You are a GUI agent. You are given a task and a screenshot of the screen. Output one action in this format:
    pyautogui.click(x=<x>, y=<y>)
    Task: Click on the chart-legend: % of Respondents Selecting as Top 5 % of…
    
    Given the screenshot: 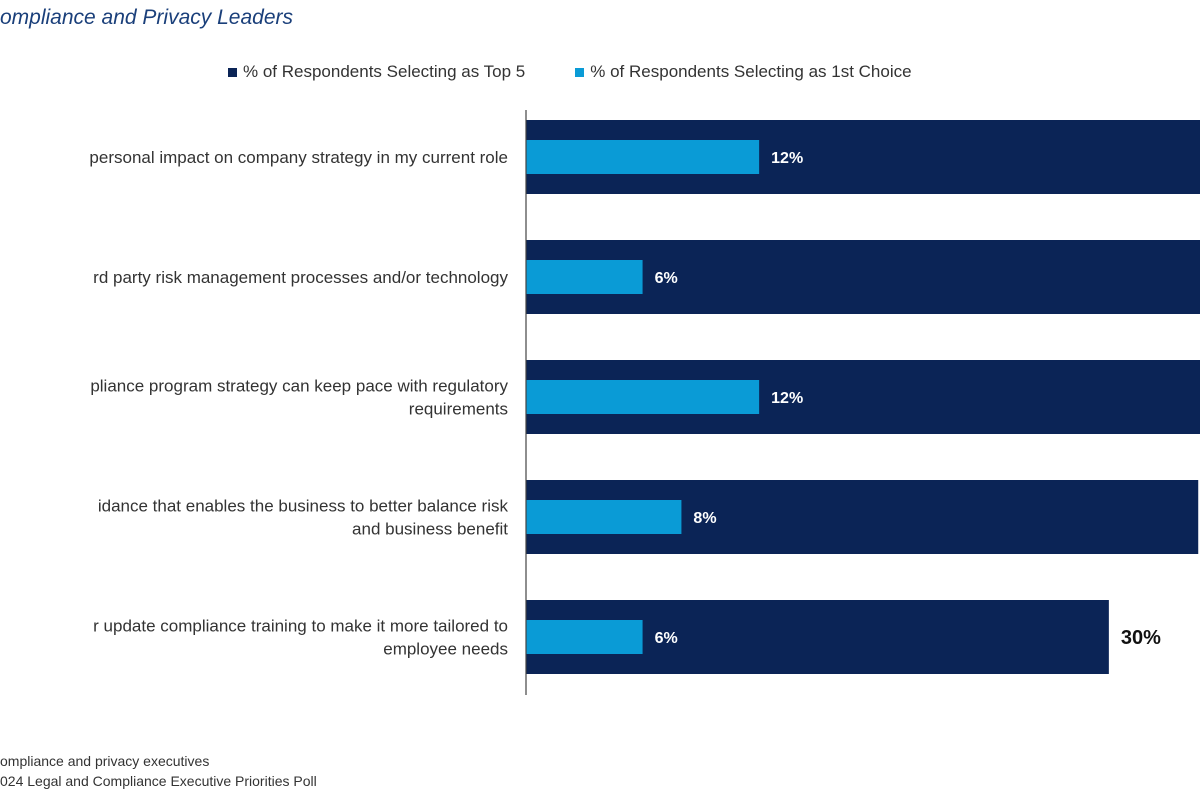 What is the action you would take?
    pyautogui.click(x=595, y=72)
    